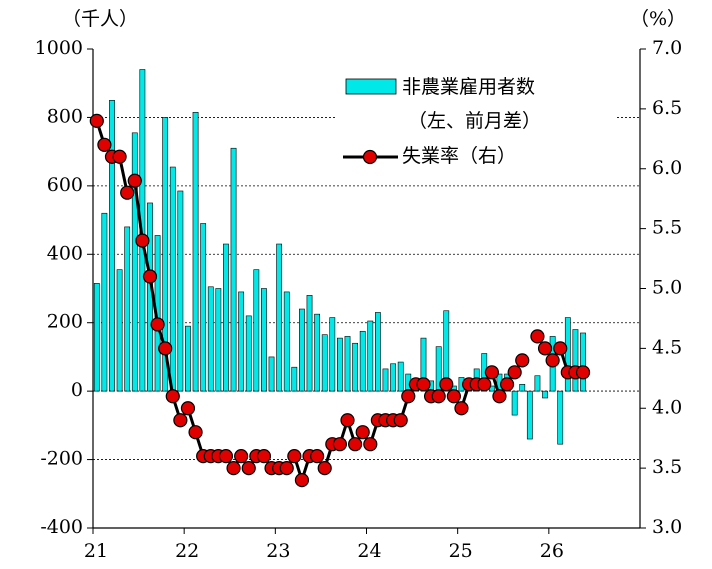 This screenshot has height=569, width=712. I want to click on y2-tick-label: 6.0, so click(667, 168).